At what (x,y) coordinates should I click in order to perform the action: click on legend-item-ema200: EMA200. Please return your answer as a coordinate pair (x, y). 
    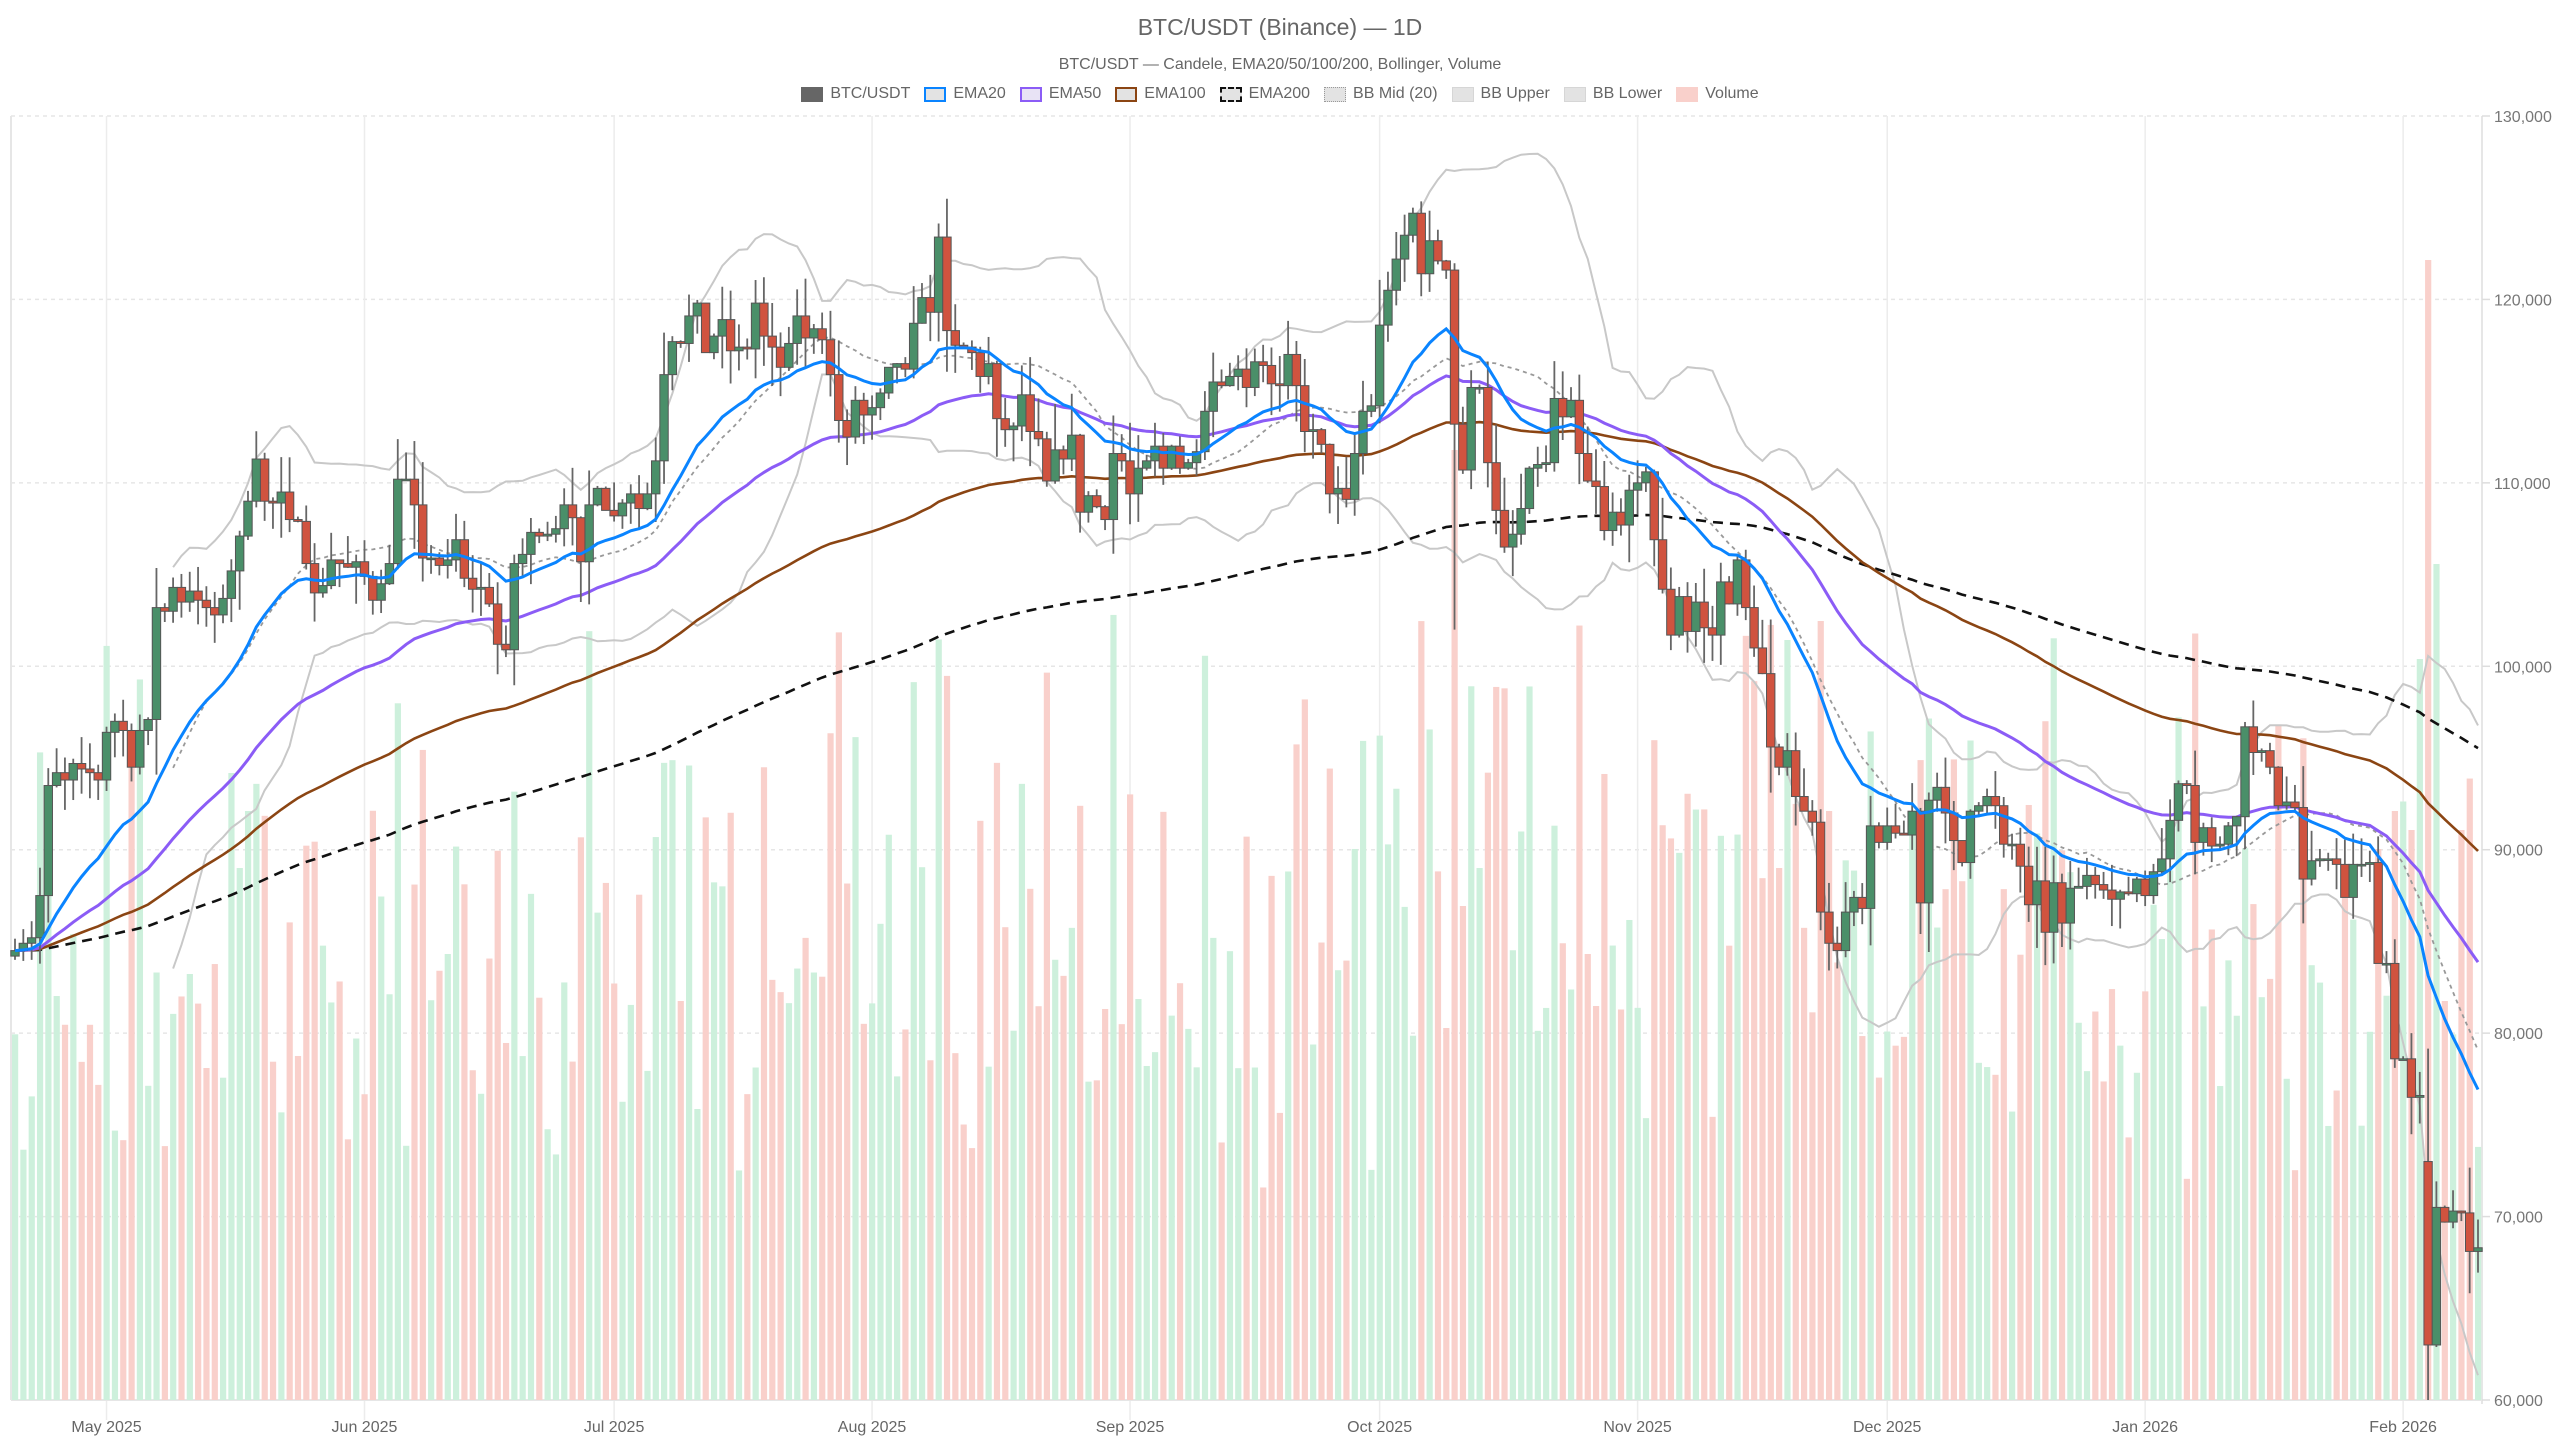
    Looking at the image, I should click on (1265, 94).